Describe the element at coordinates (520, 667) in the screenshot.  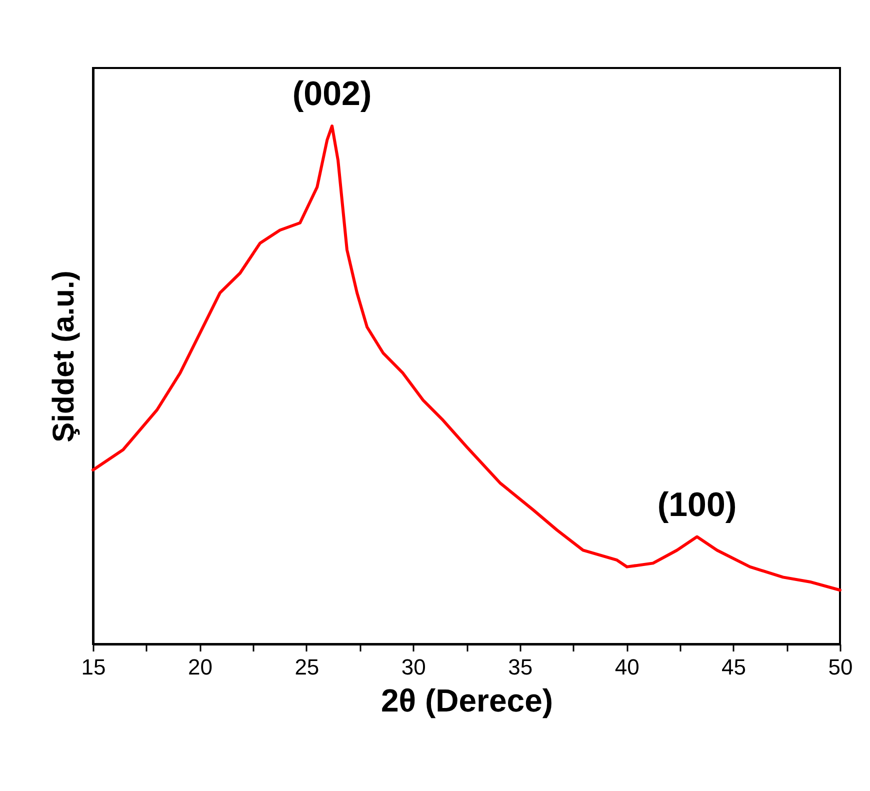
I see `x-tick-label: 35` at that location.